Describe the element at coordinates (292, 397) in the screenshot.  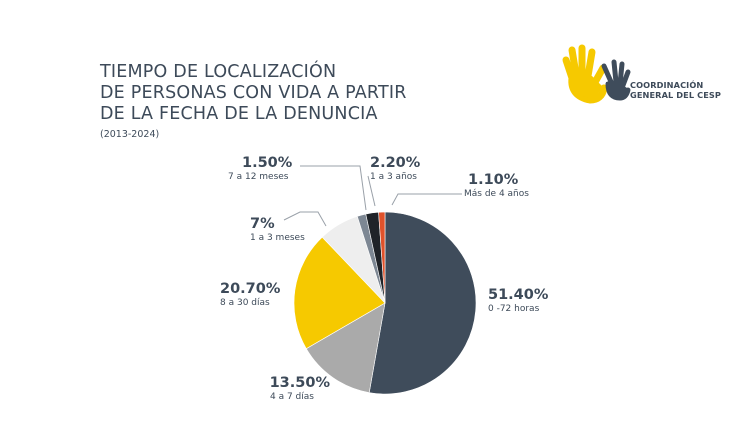
I see `slice-1-category: 4 a 7 días` at that location.